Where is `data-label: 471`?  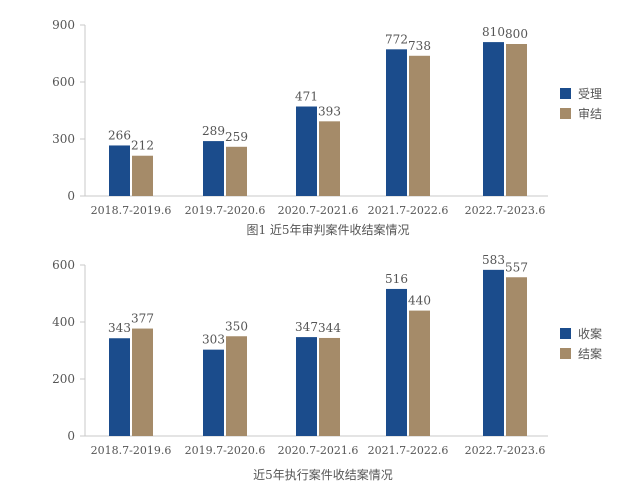 data-label: 471 is located at coordinates (306, 97).